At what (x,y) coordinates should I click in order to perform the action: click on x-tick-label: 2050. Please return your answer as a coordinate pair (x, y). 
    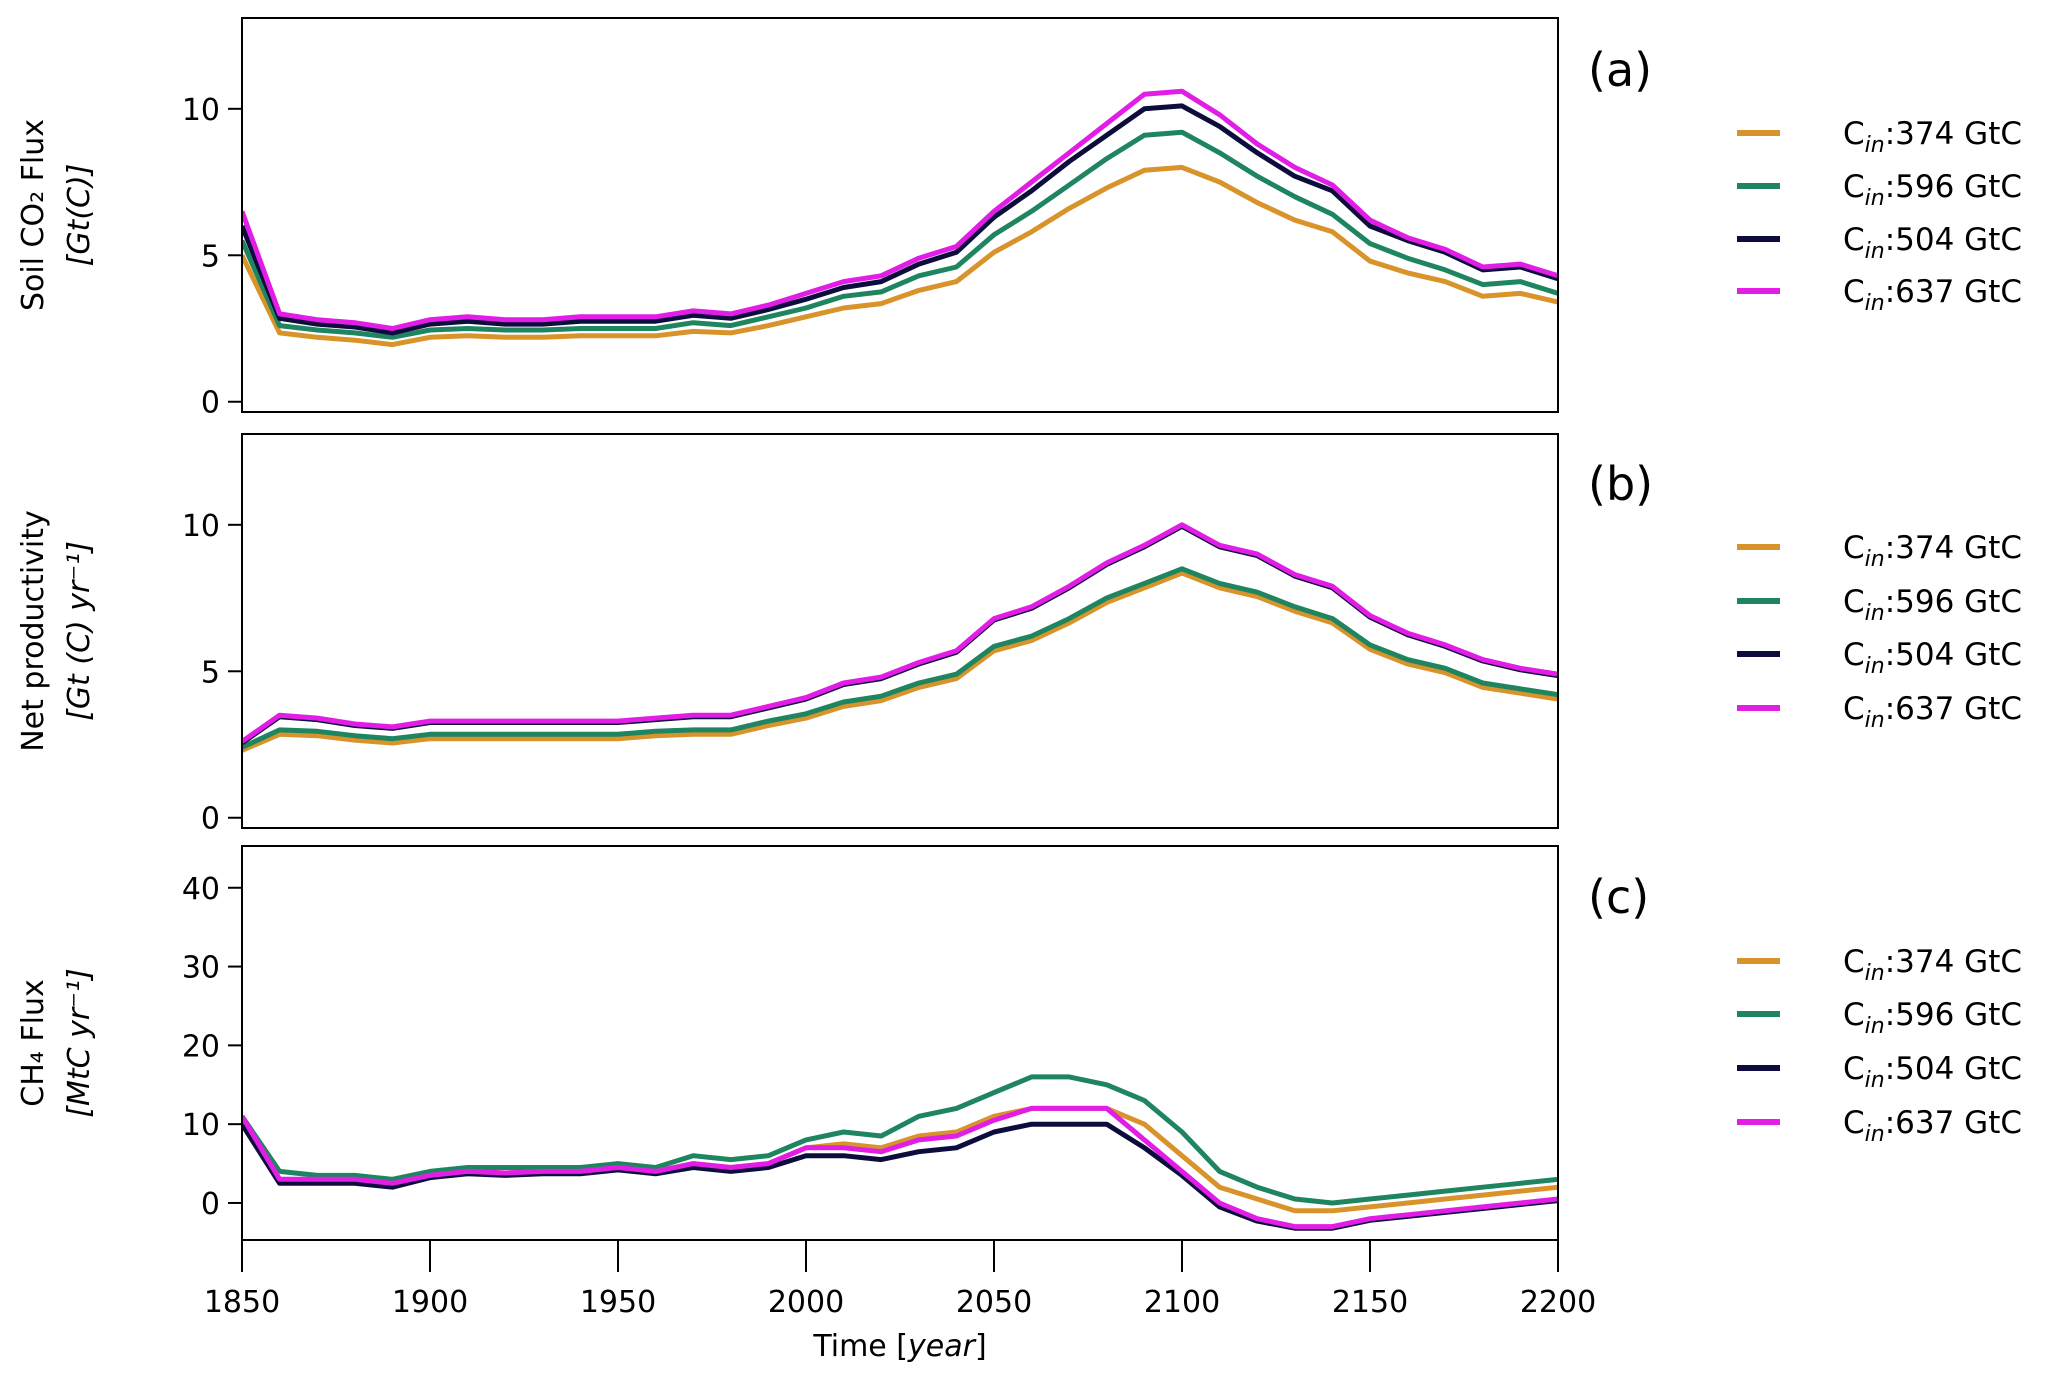
    Looking at the image, I should click on (994, 1302).